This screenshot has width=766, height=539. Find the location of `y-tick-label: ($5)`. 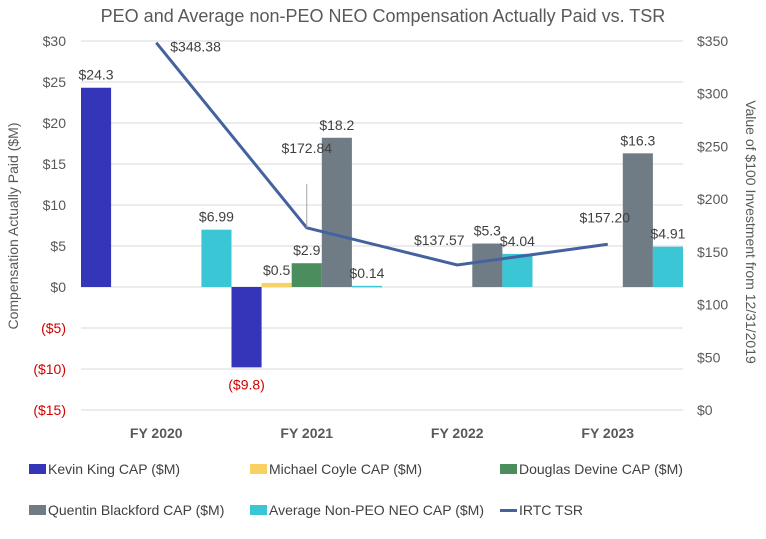

y-tick-label: ($5) is located at coordinates (53, 328).